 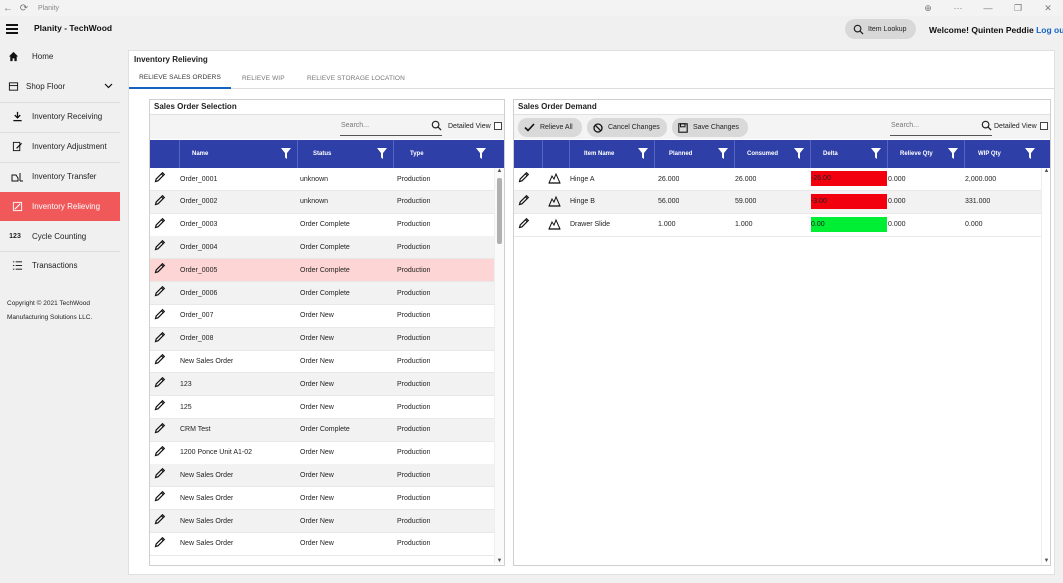 What do you see at coordinates (263, 78) in the screenshot?
I see `tab-relieve-wip: RELIEVE WIP` at bounding box center [263, 78].